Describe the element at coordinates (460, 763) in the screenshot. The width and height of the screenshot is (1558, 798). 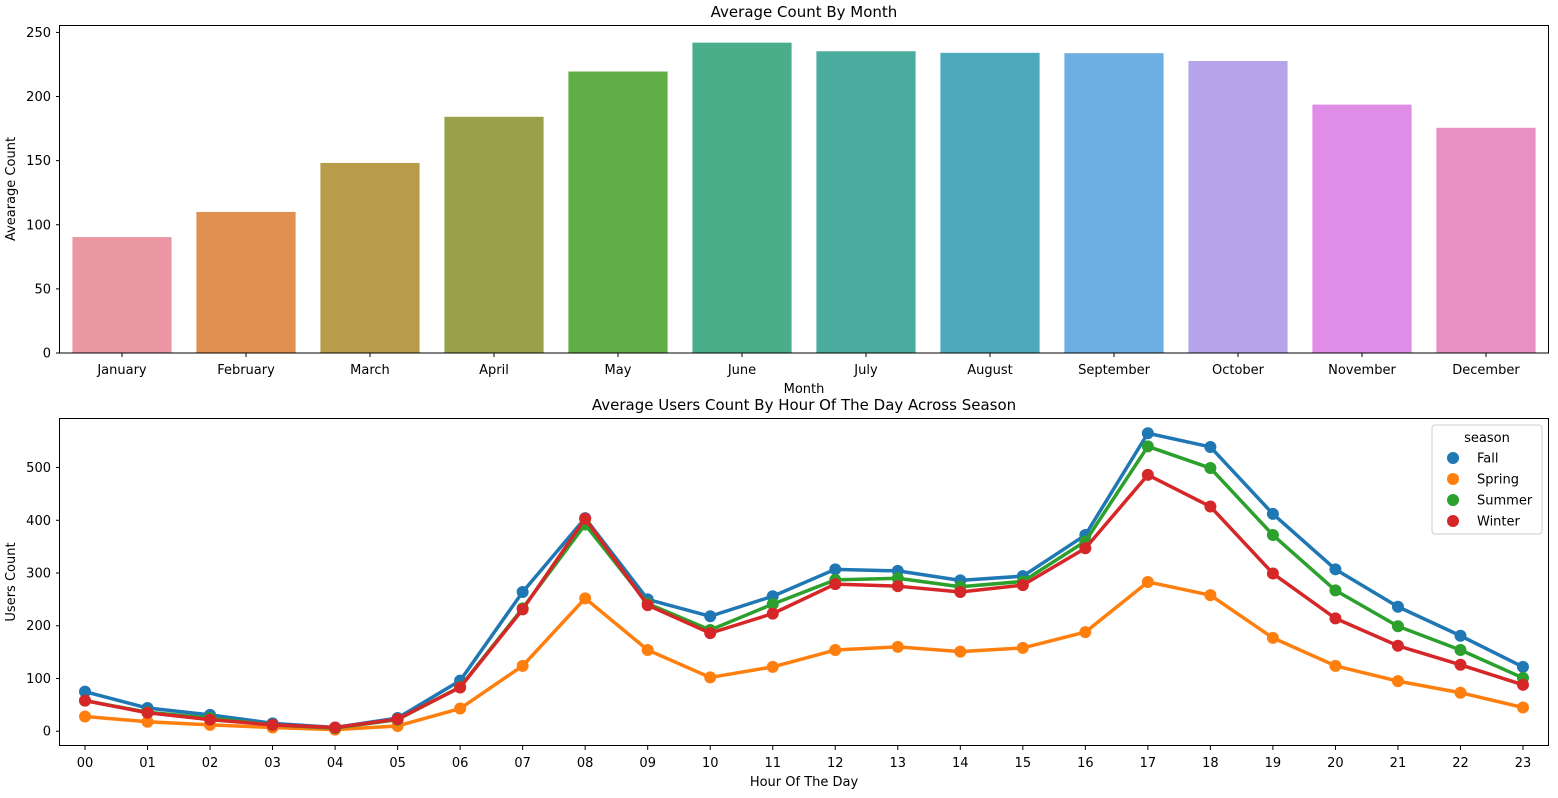
I see `x-tick-label: 06` at that location.